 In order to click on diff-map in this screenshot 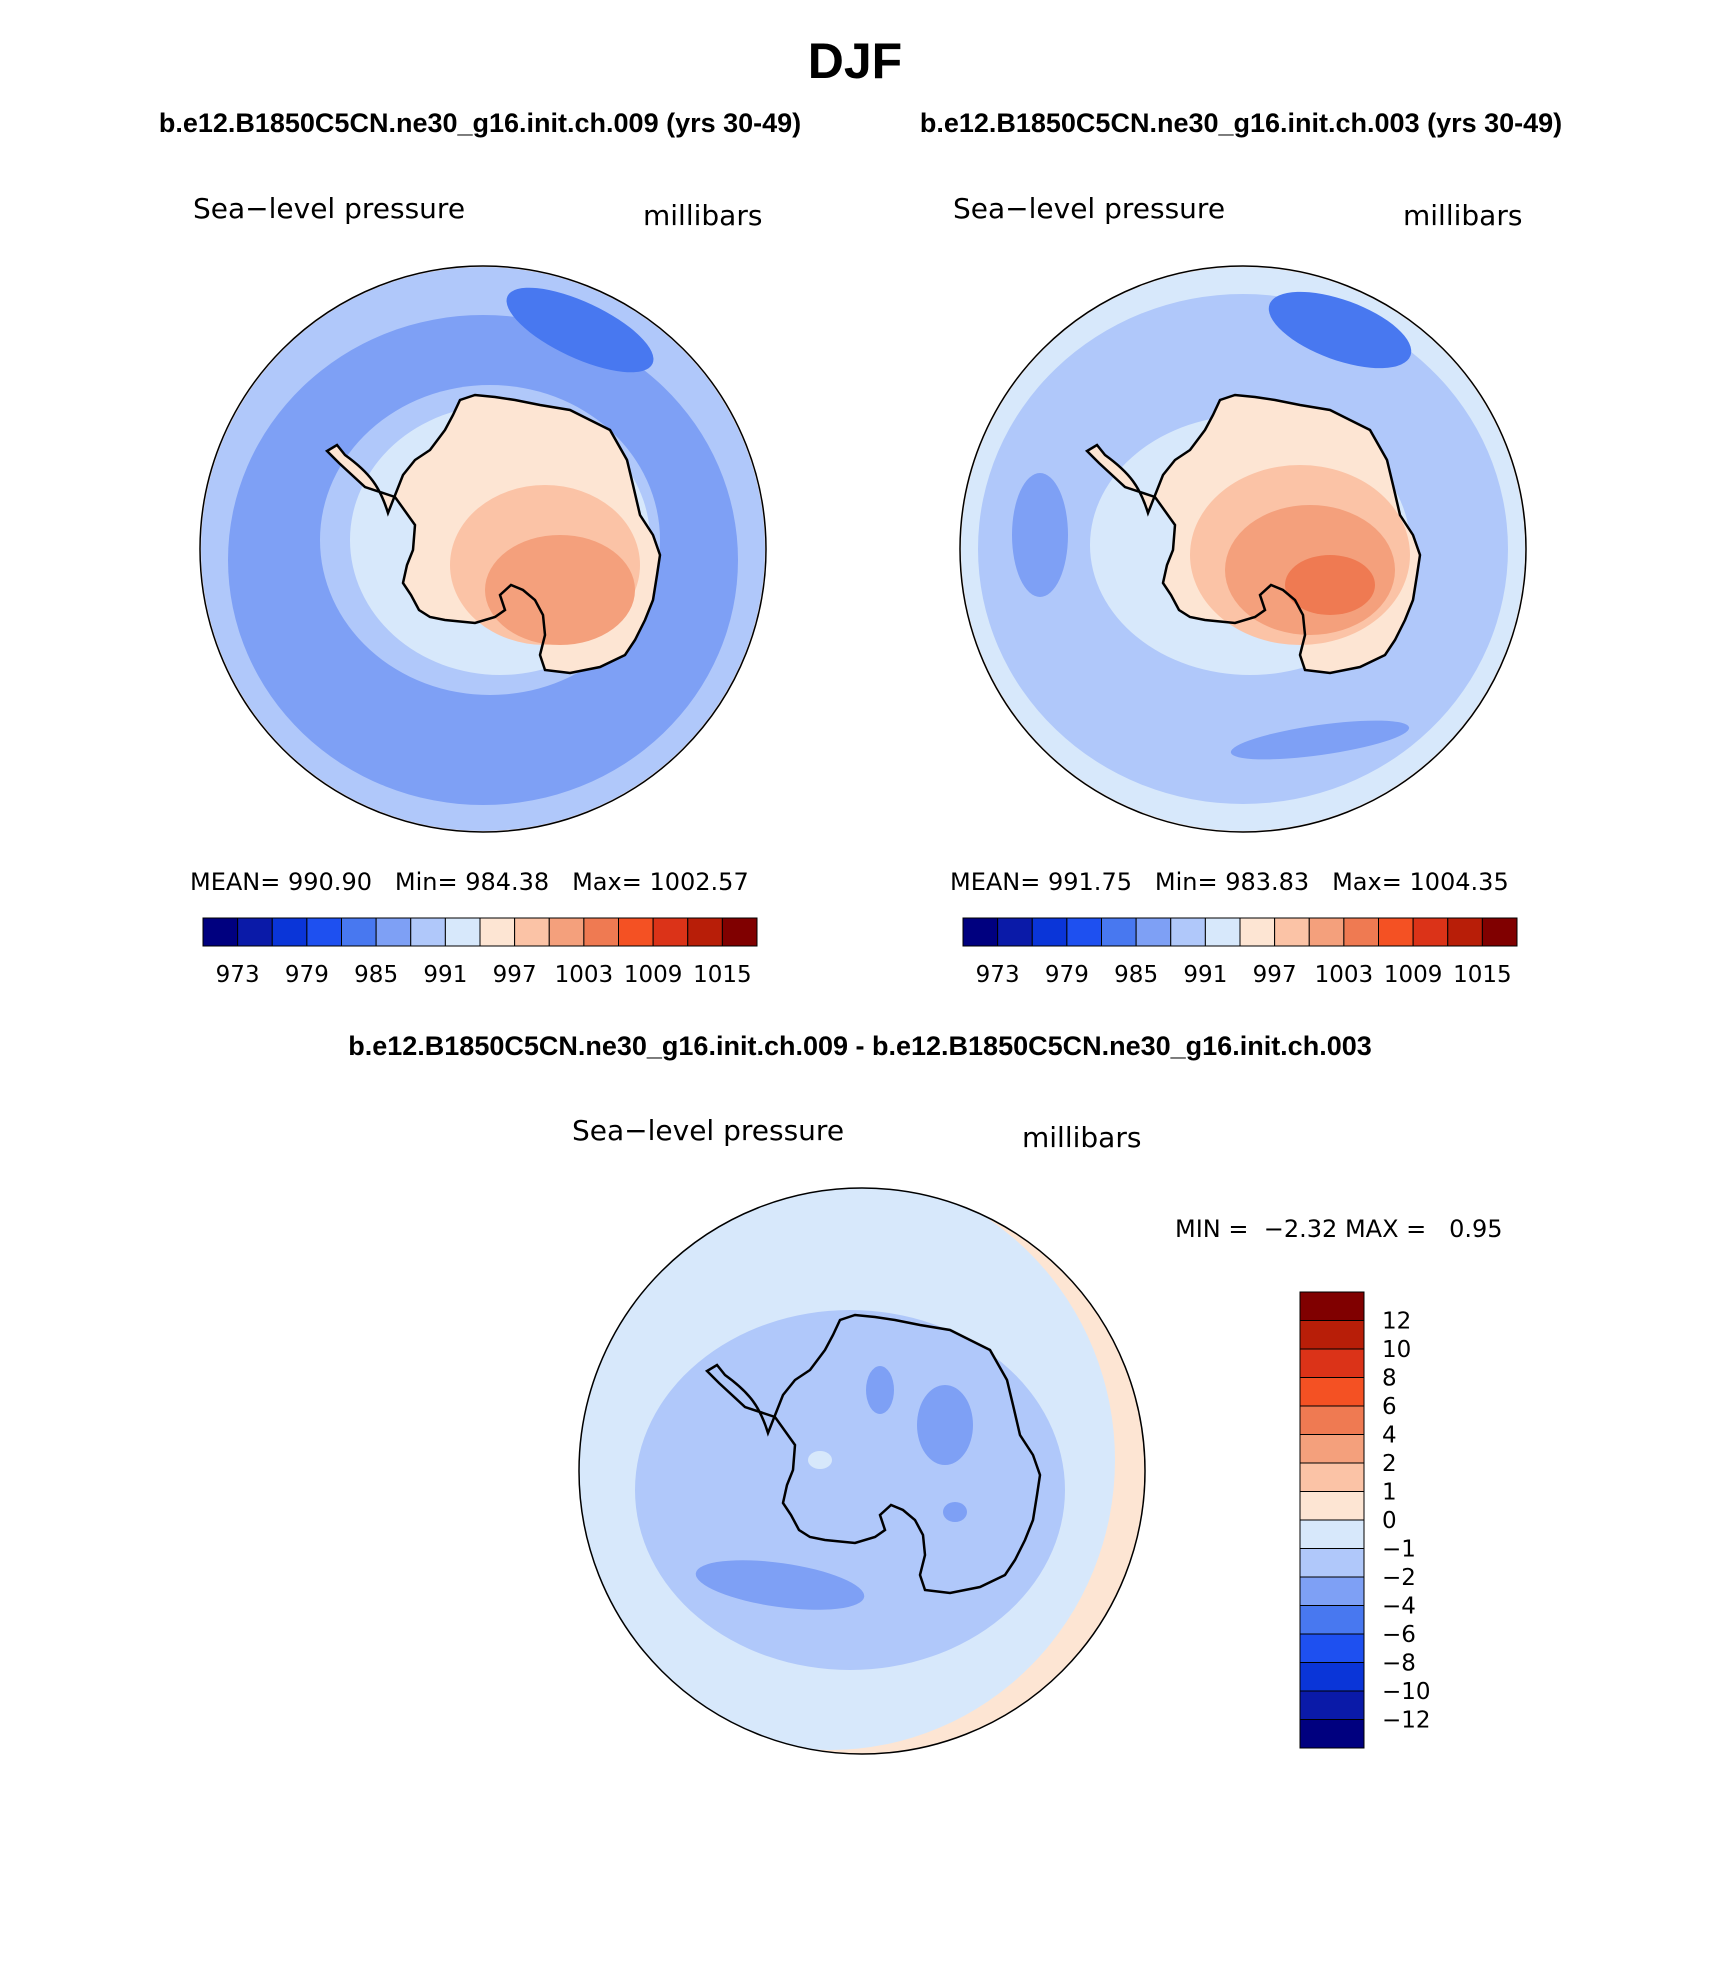, I will do `click(862, 1471)`.